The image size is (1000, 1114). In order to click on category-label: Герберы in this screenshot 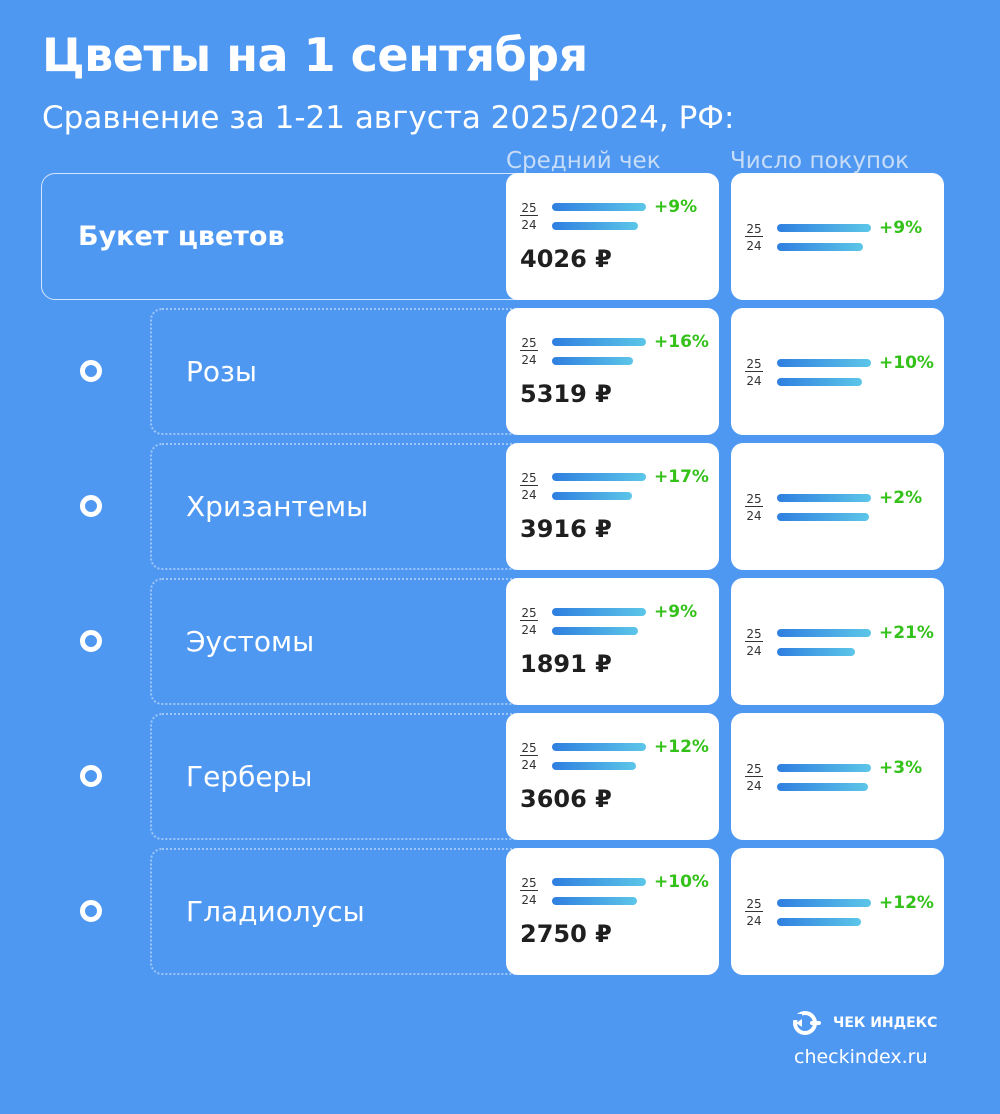, I will do `click(249, 776)`.